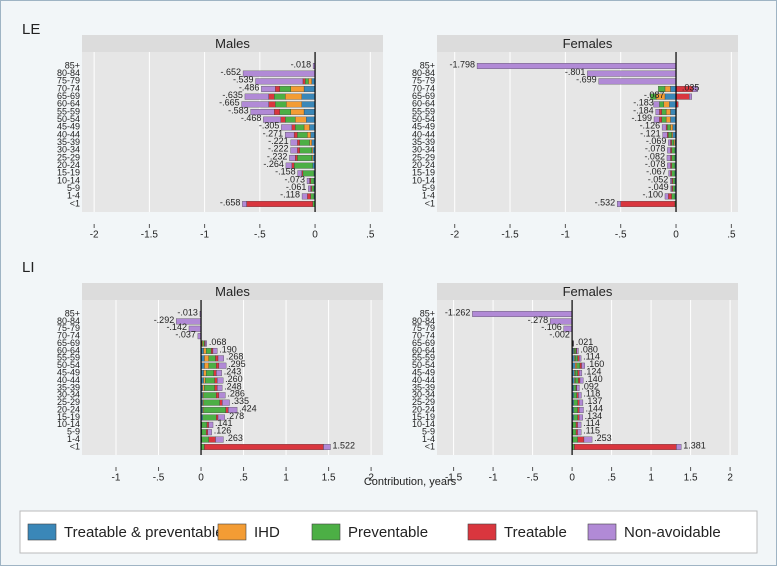 This screenshot has width=777, height=566. What do you see at coordinates (294, 179) in the screenshot?
I see `value-label: -.073` at bounding box center [294, 179].